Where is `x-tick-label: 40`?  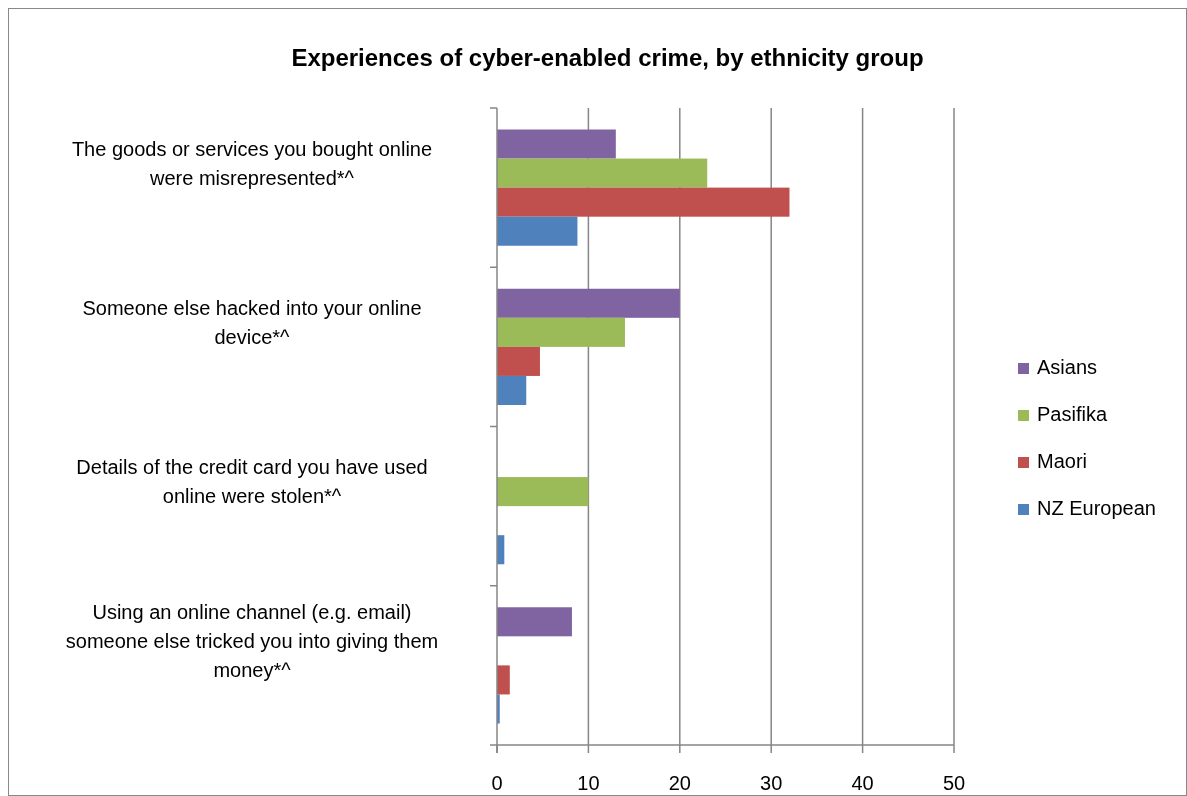 x-tick-label: 40 is located at coordinates (862, 783).